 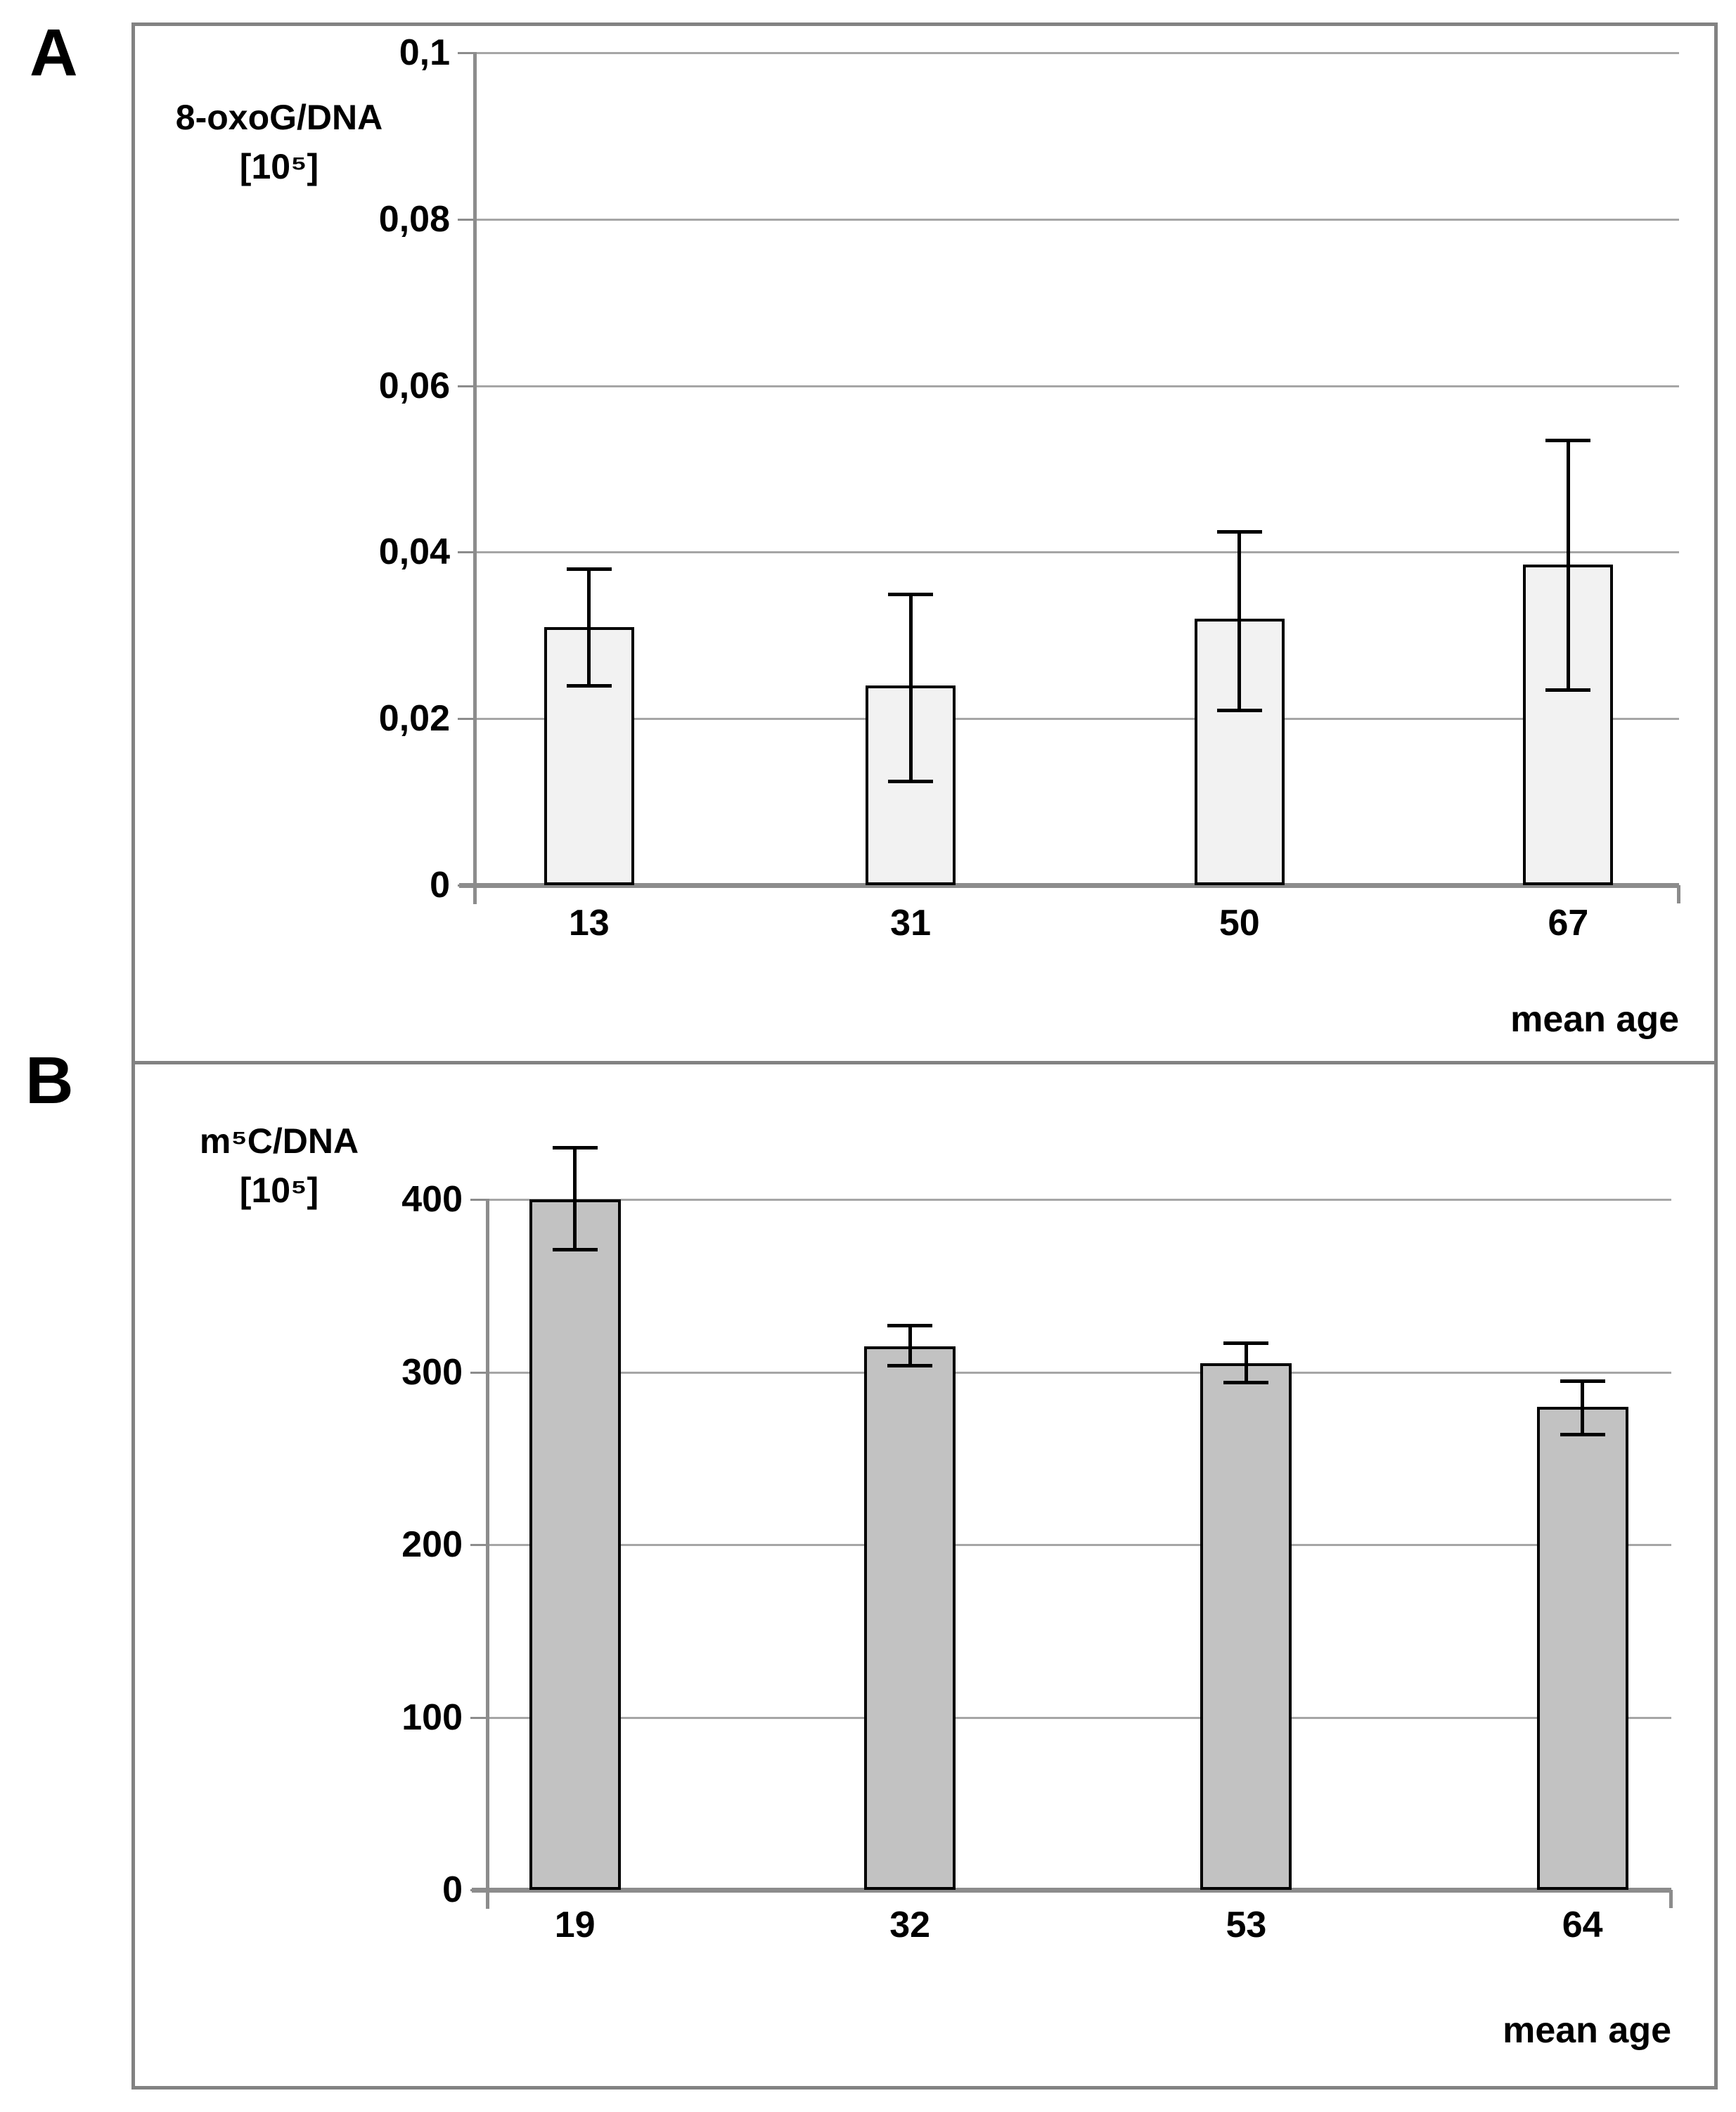 I want to click on panel-b-y-tick-label: 300, so click(x=432, y=1372).